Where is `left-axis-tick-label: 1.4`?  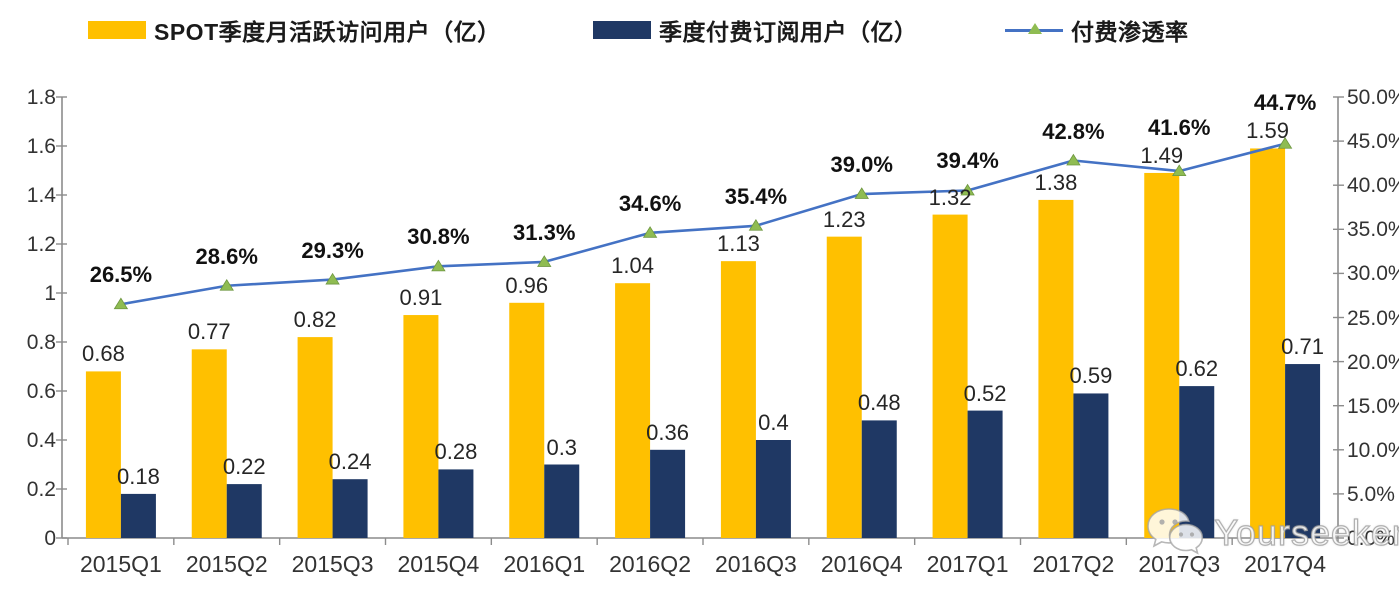 left-axis-tick-label: 1.4 is located at coordinates (41, 195).